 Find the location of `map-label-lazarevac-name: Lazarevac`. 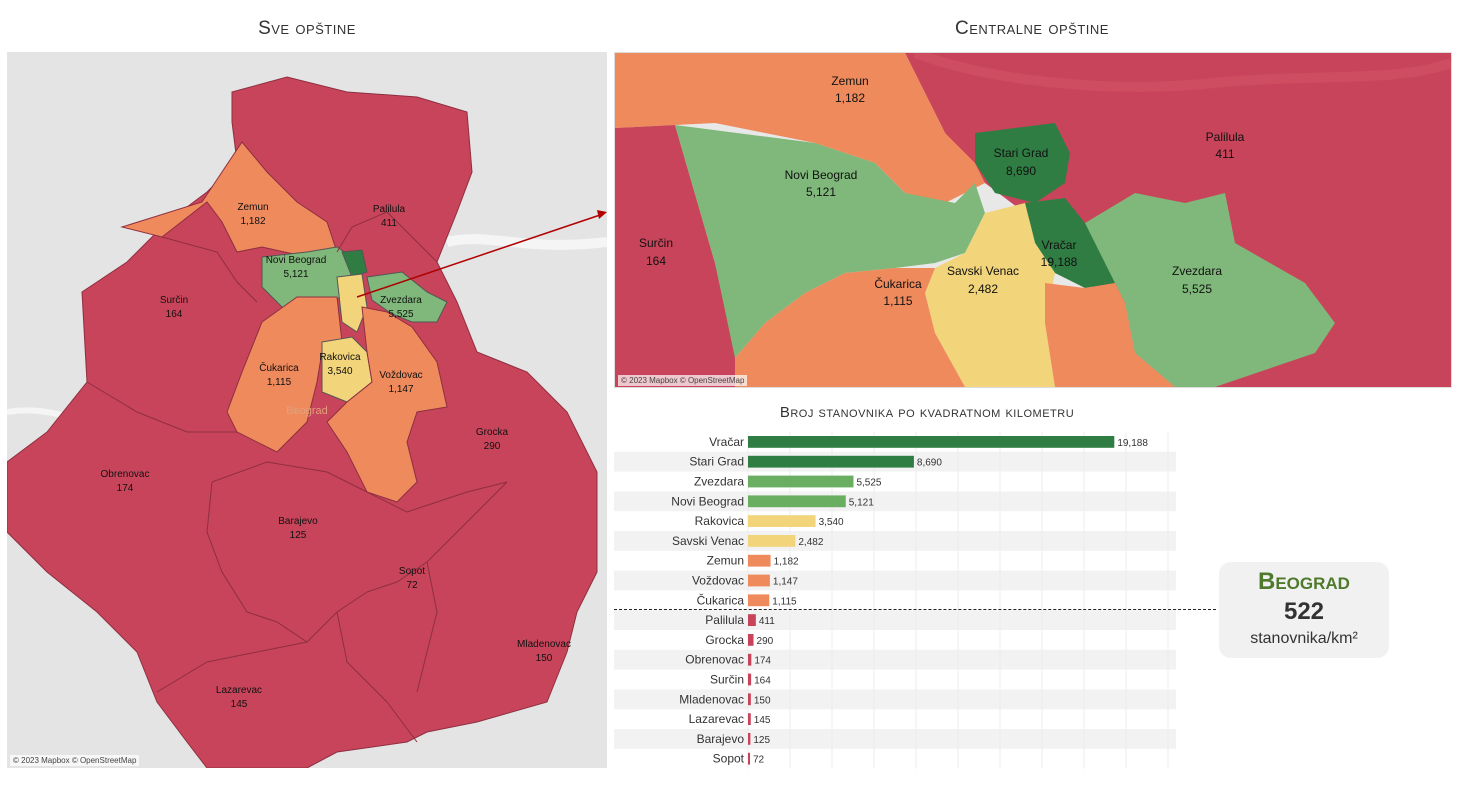

map-label-lazarevac-name: Lazarevac is located at coordinates (239, 690).